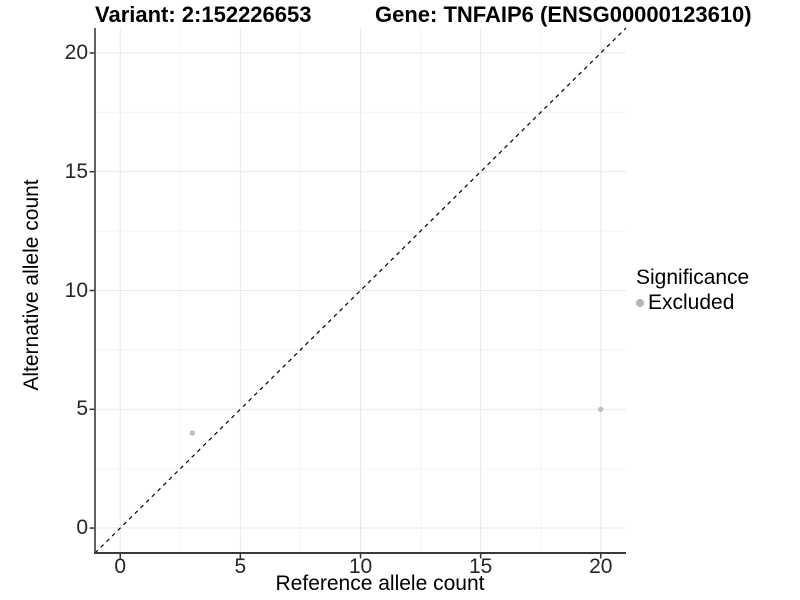 This screenshot has height=600, width=800. Describe the element at coordinates (76, 171) in the screenshot. I see `y-tick-label: 15` at that location.